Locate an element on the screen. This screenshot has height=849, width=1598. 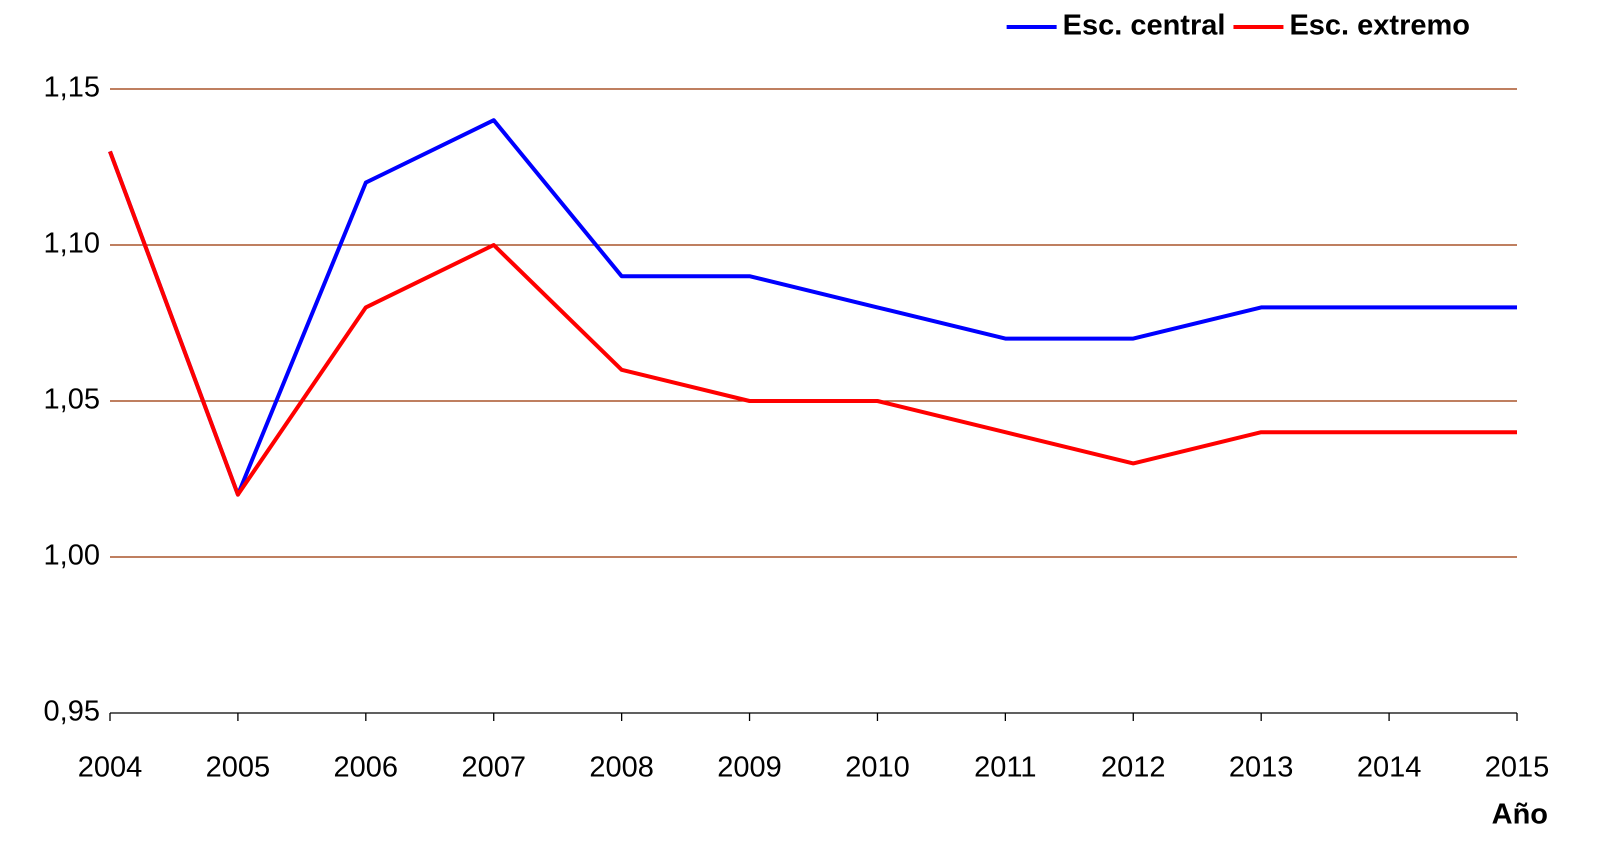
x-tick-label: 2005 is located at coordinates (238, 768).